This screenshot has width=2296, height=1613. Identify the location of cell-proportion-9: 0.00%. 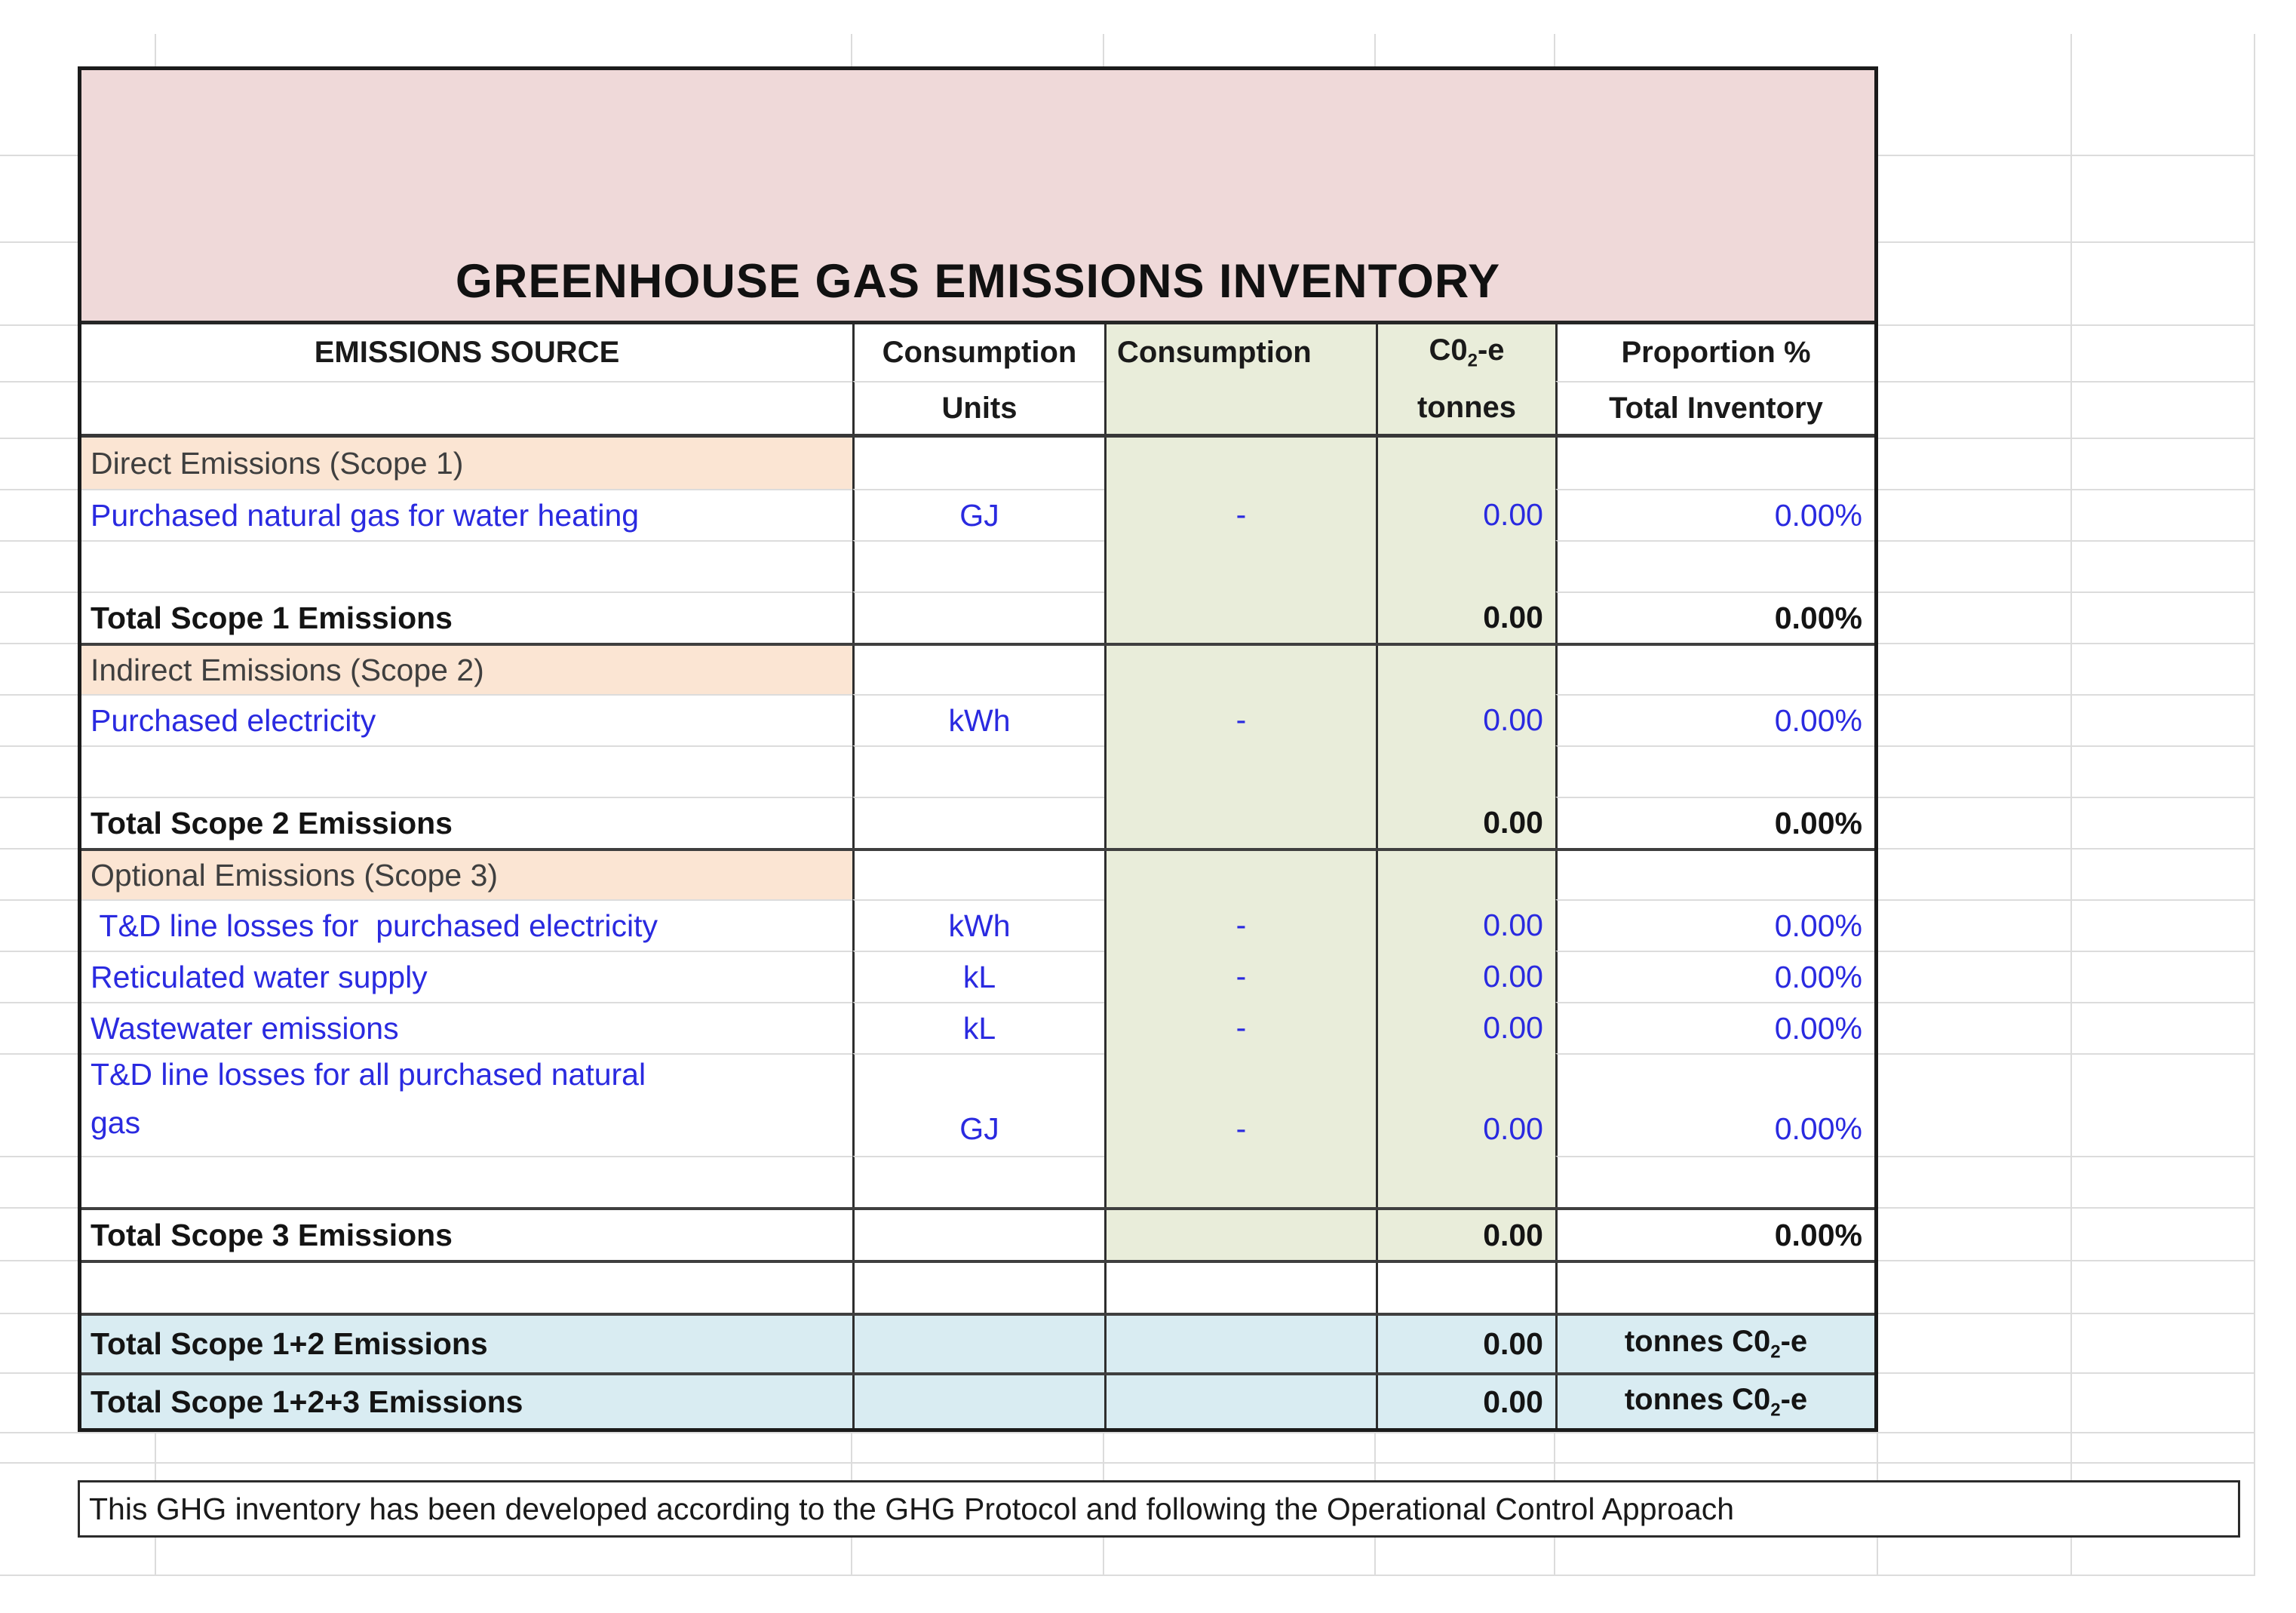
(1715, 925).